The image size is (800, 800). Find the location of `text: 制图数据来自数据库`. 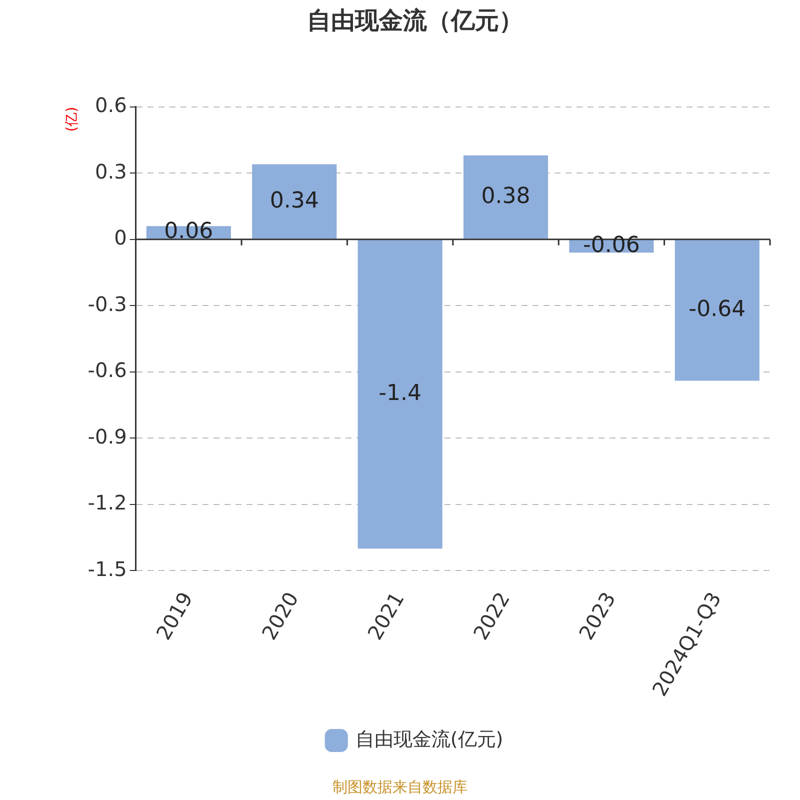

text: 制图数据来自数据库 is located at coordinates (400, 787).